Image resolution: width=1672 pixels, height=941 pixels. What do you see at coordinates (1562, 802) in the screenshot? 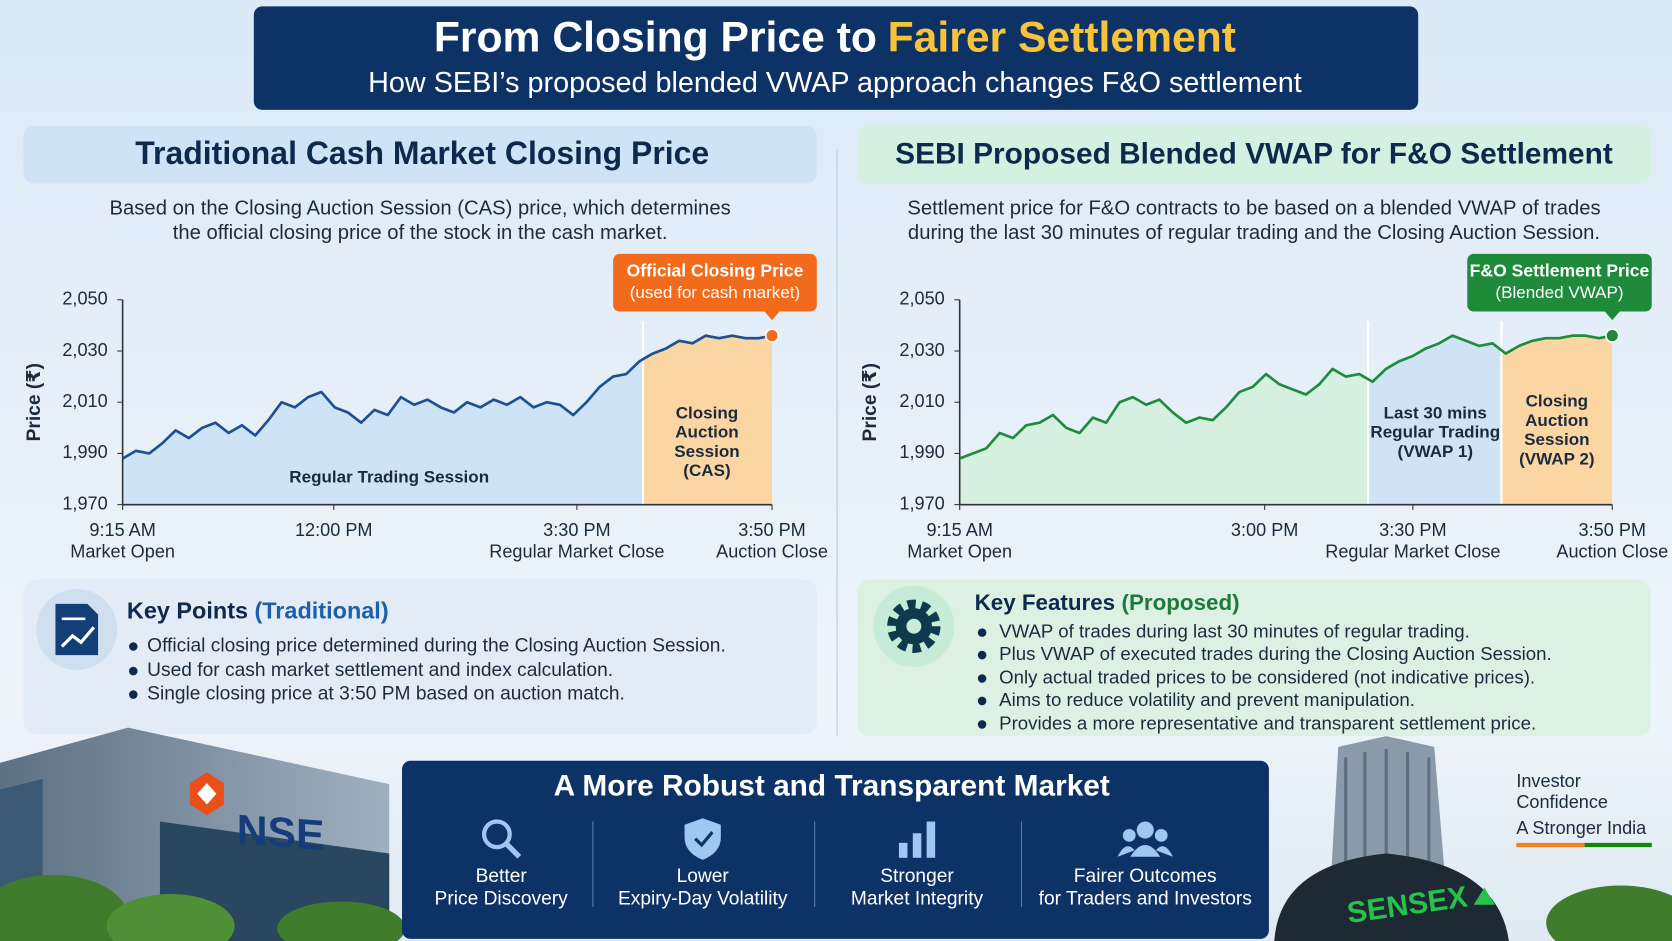
I see `side-text: Confidence` at bounding box center [1562, 802].